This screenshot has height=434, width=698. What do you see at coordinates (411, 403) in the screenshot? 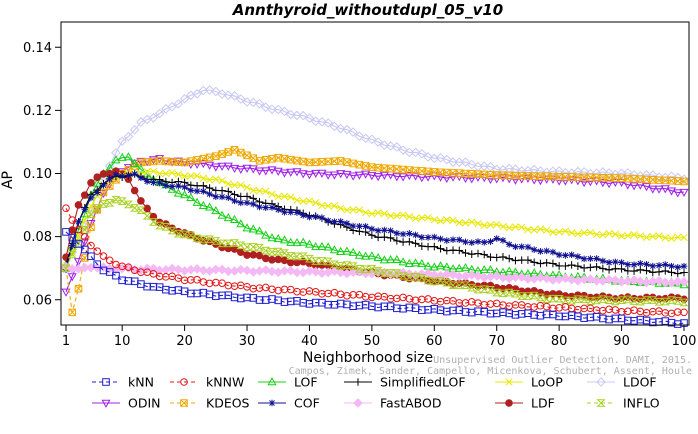
I see `legend-label: FastABOD` at bounding box center [411, 403].